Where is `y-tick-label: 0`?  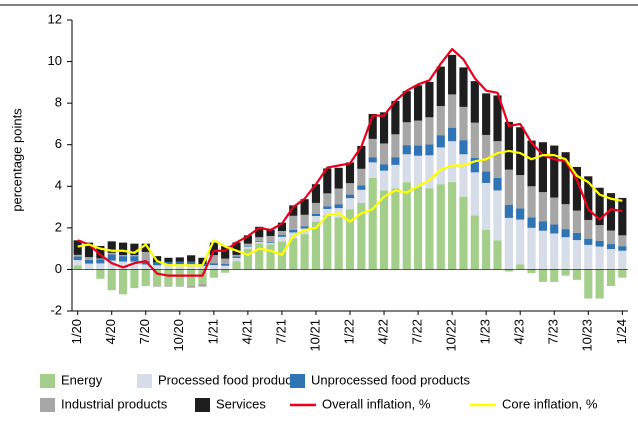 y-tick-label: 0 is located at coordinates (58, 268).